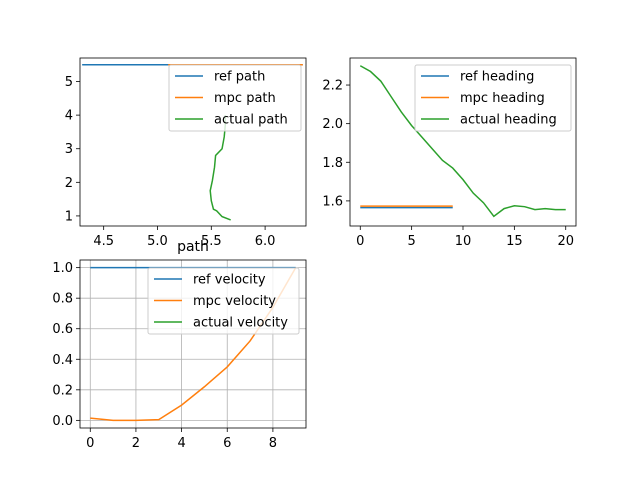 This screenshot has height=480, width=640. What do you see at coordinates (62, 299) in the screenshot?
I see `y-tick-label: 0.8` at bounding box center [62, 299].